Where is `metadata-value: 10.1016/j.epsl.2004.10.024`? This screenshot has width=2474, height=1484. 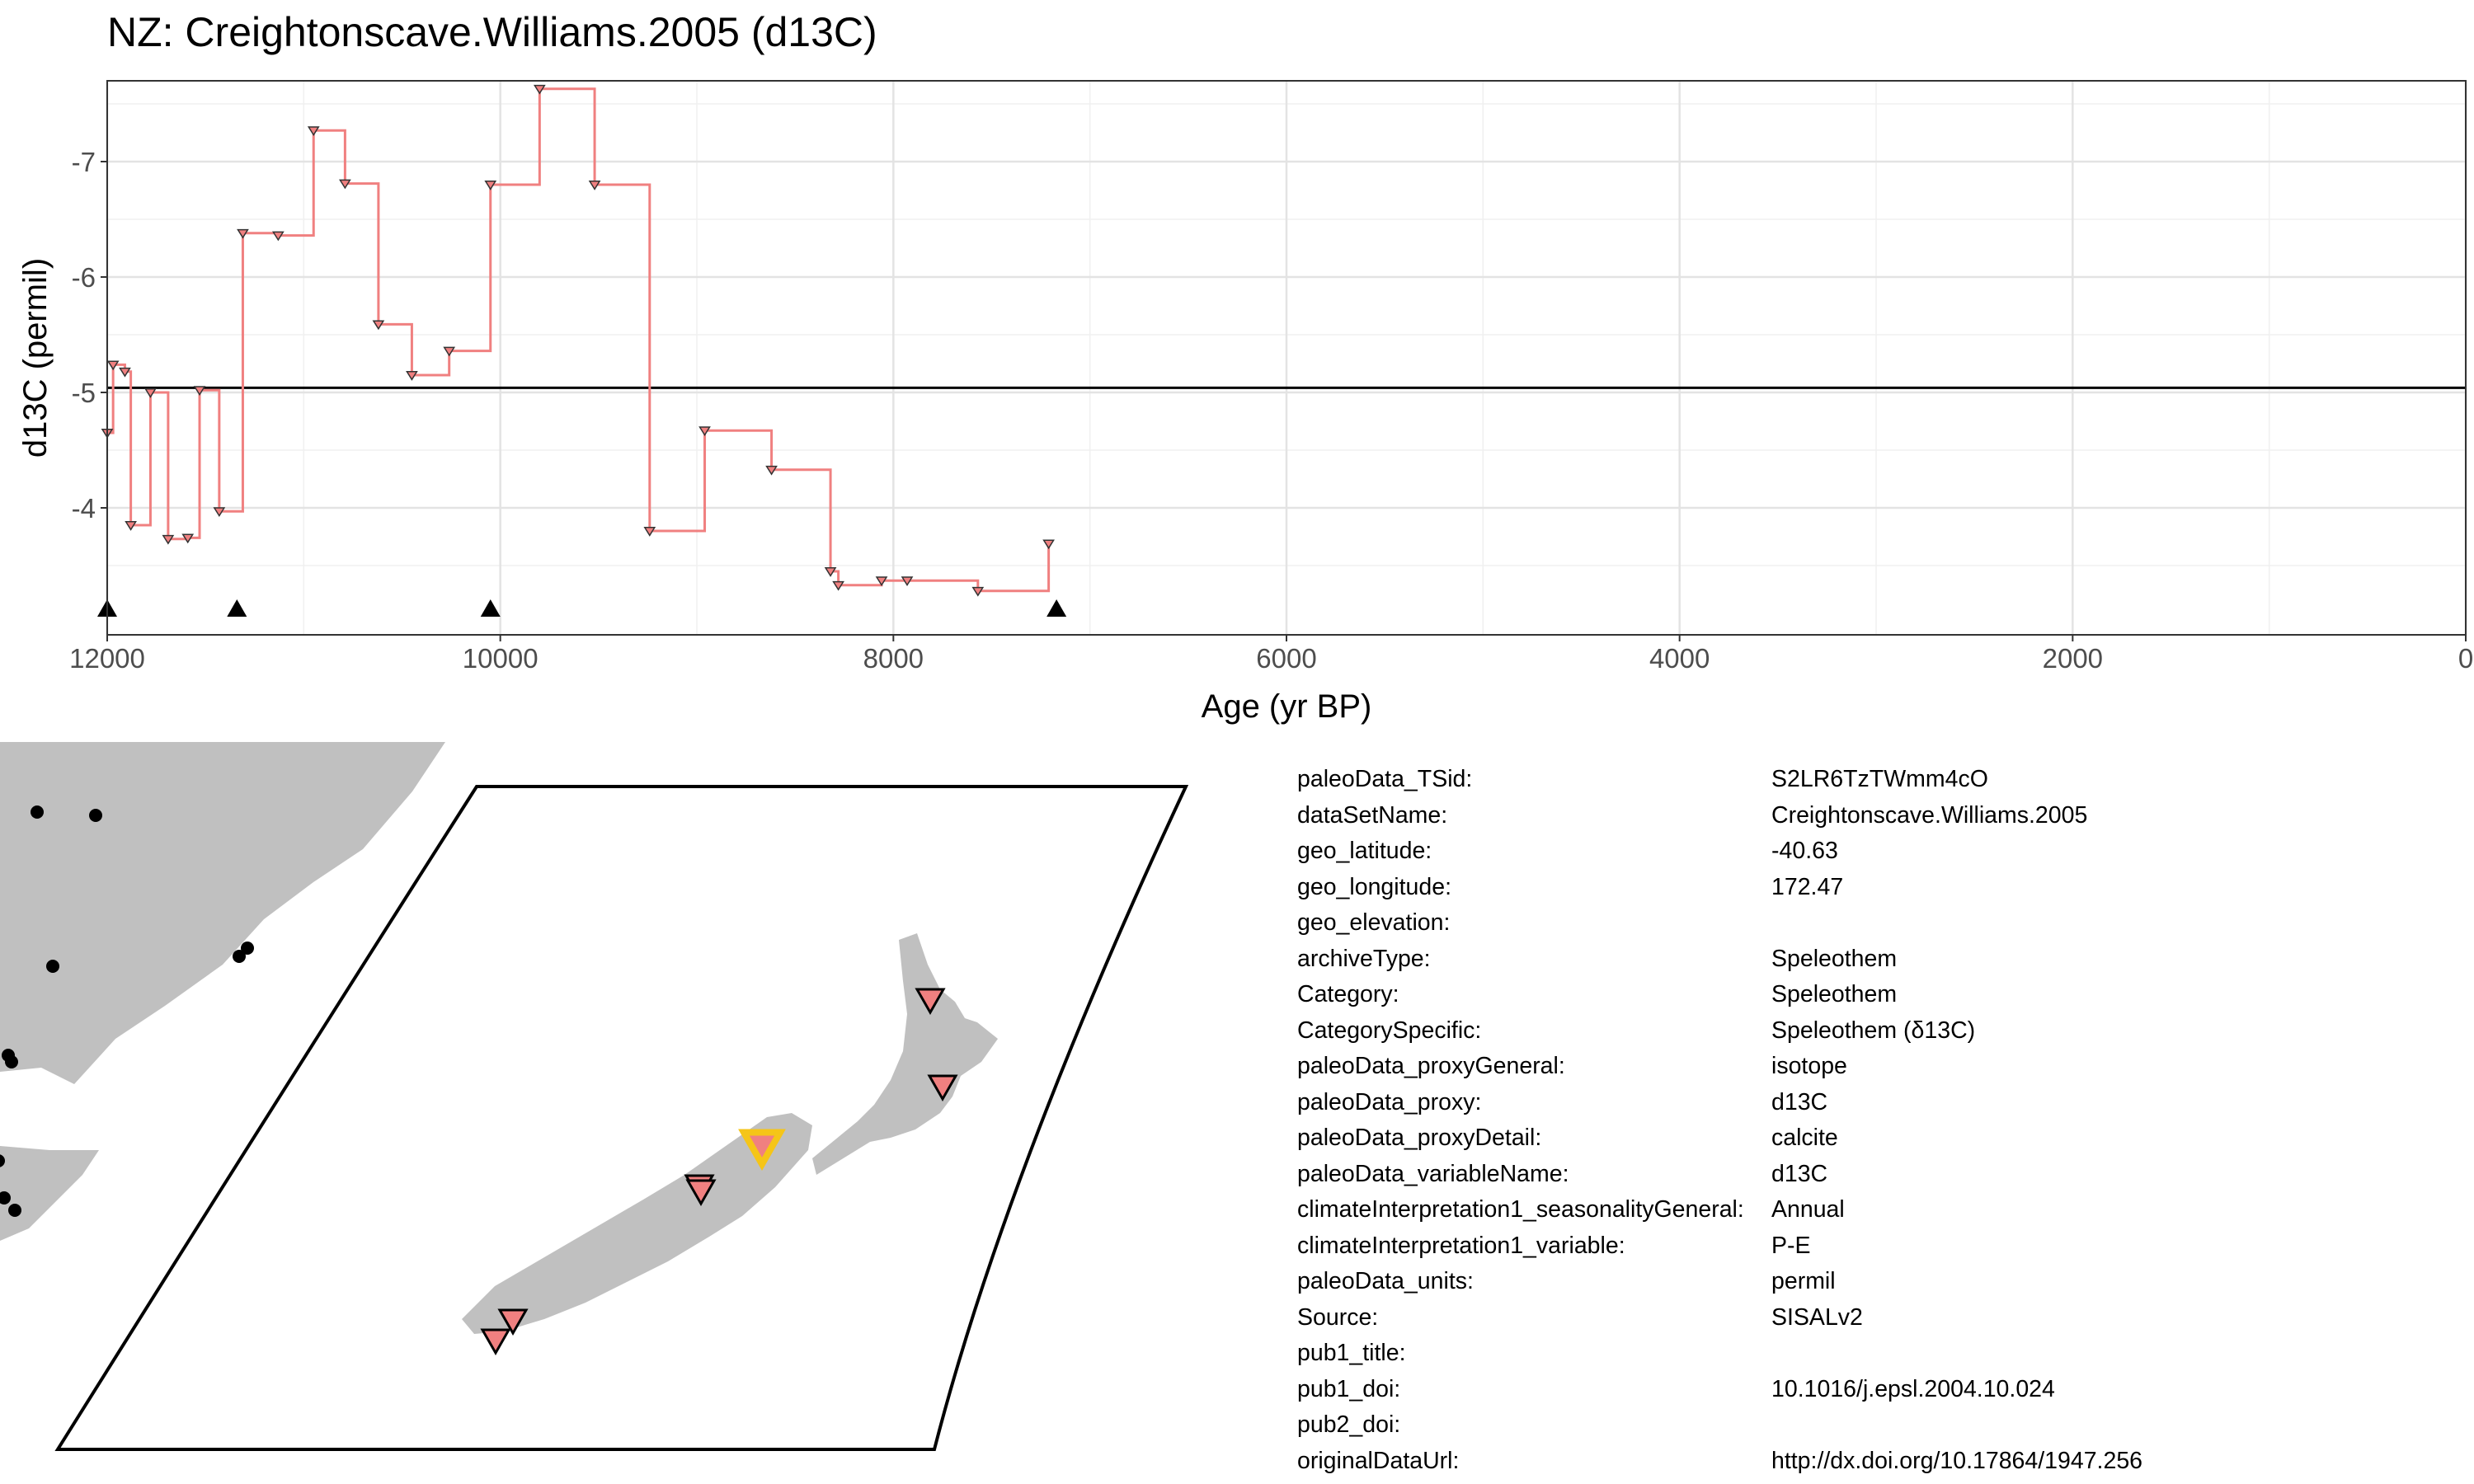 metadata-value: 10.1016/j.epsl.2004.10.024 is located at coordinates (1913, 1388).